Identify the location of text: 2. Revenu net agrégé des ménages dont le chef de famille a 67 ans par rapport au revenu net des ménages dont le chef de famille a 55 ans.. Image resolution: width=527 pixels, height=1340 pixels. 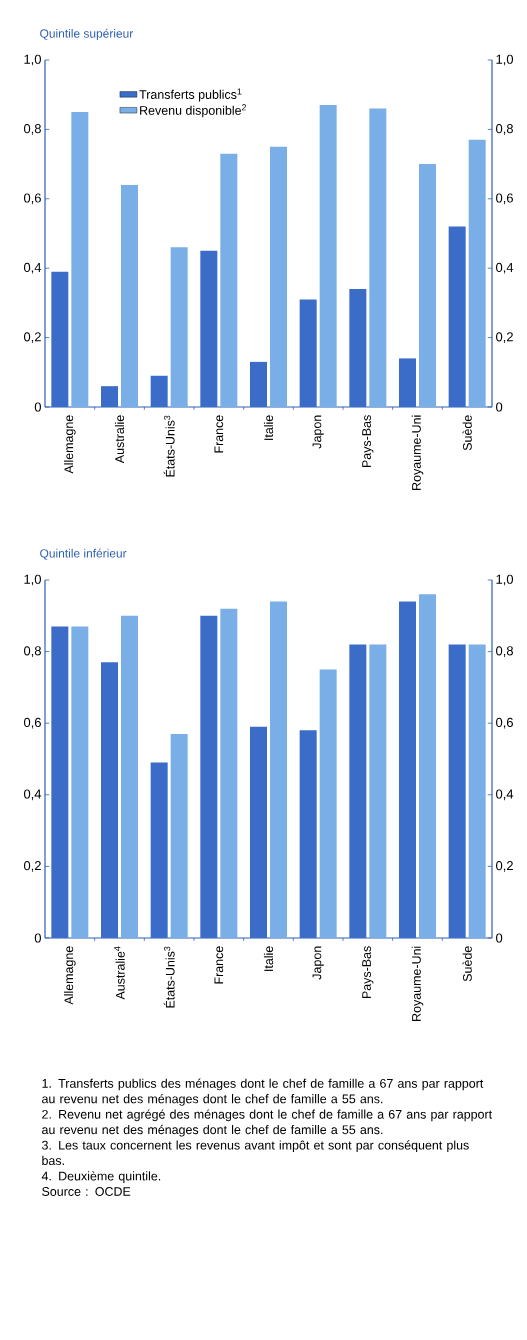
(267, 1123).